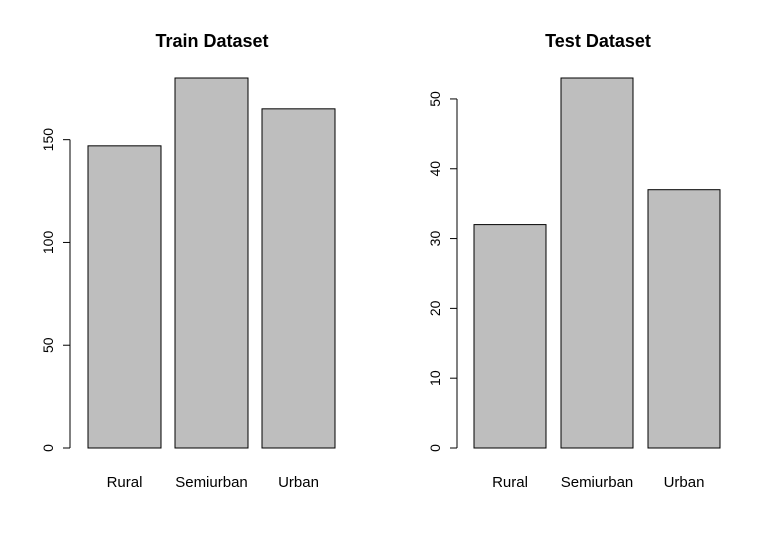  Describe the element at coordinates (598, 41) in the screenshot. I see `chart-title: Test Dataset` at that location.